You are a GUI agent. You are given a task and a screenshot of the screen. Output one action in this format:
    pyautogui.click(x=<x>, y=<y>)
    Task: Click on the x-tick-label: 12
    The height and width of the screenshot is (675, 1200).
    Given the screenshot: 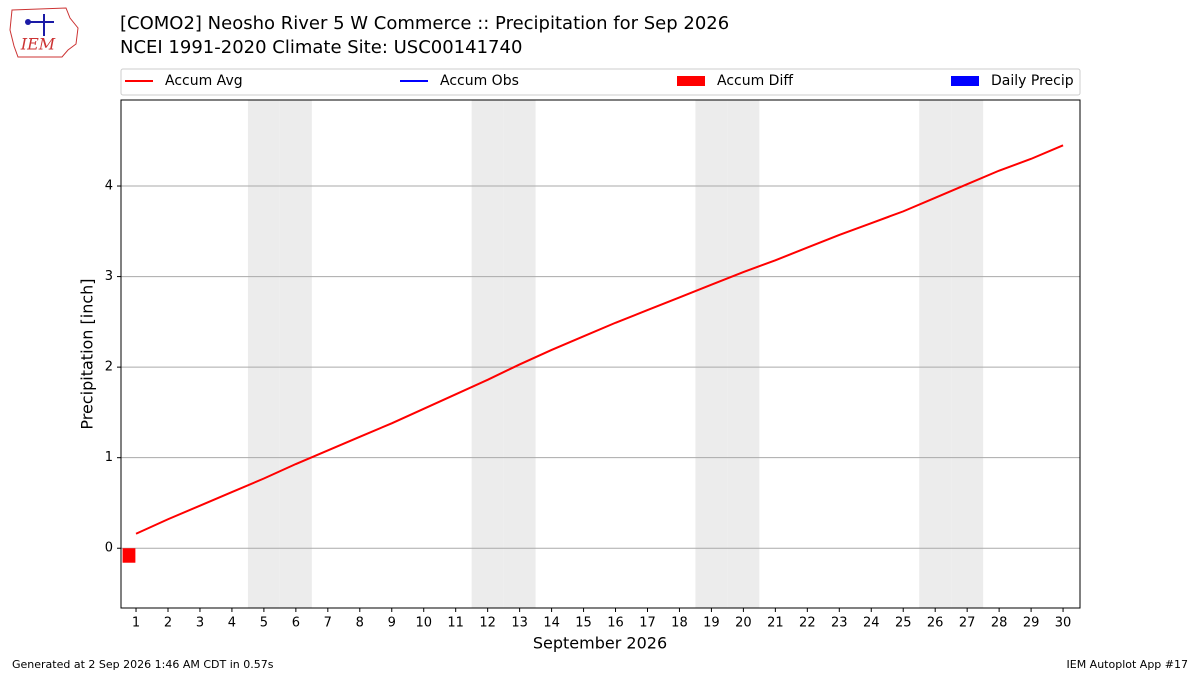 What is the action you would take?
    pyautogui.click(x=487, y=623)
    